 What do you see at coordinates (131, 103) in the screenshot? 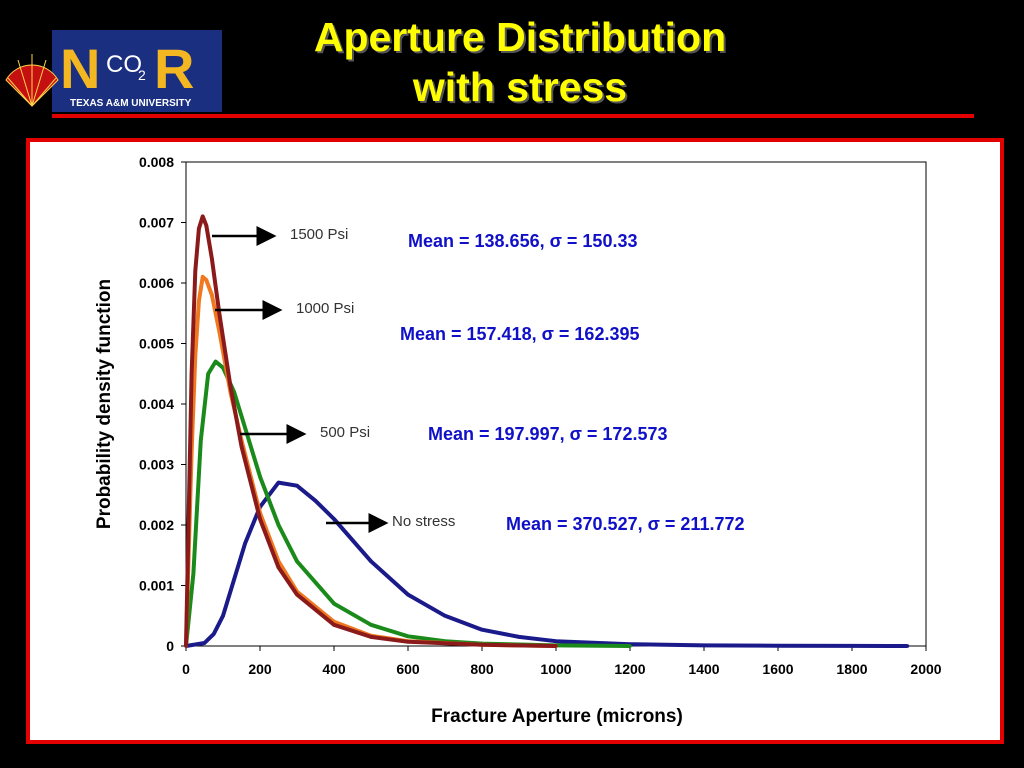
I see `logo-university: TEXAS A&M UNIVERSITY` at bounding box center [131, 103].